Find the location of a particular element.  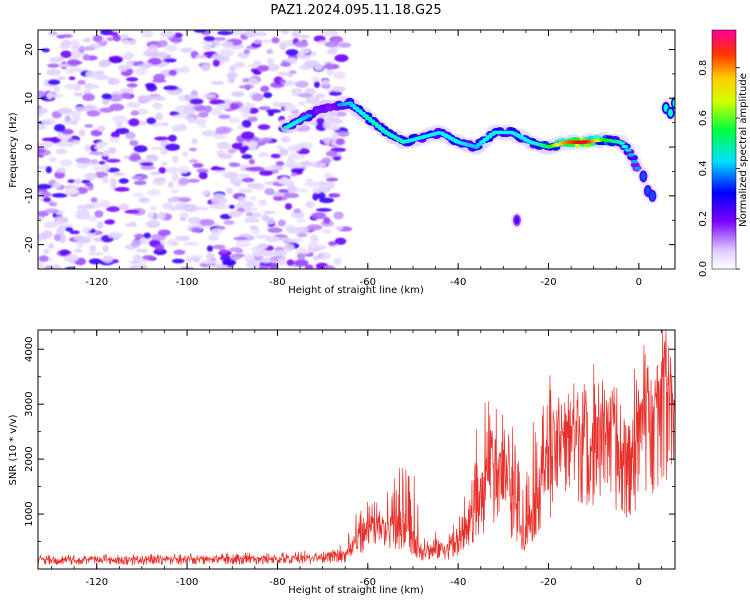

snr-ylabel: SNR (10 * v/v) is located at coordinates (13, 449).